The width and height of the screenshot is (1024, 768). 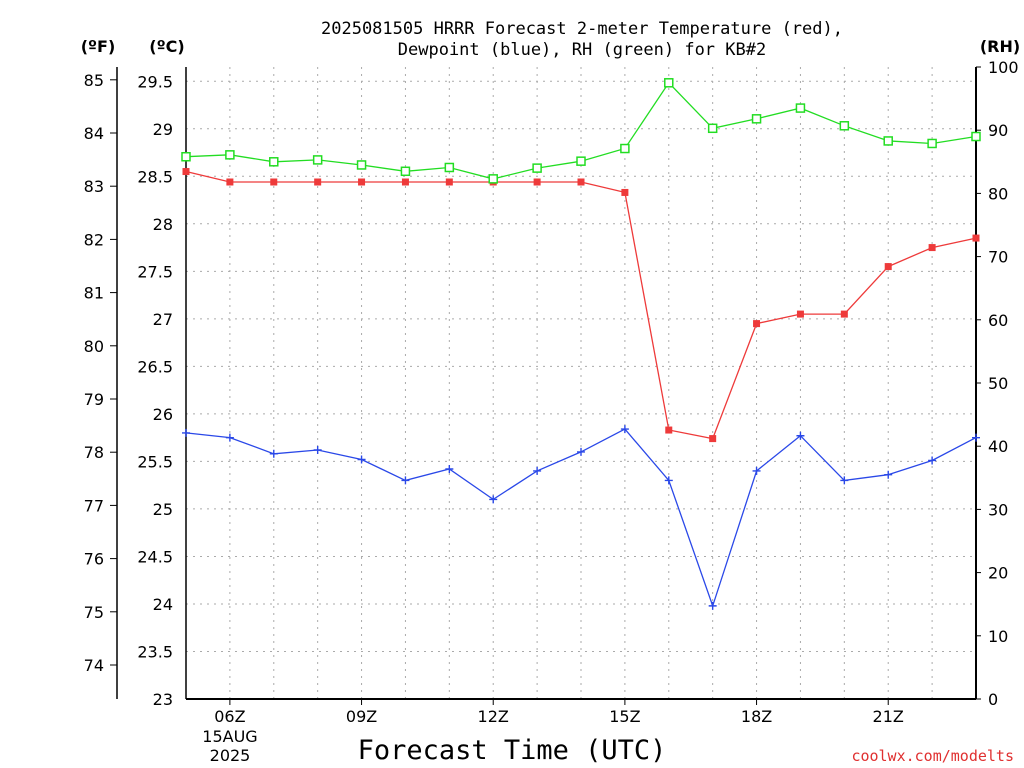 What do you see at coordinates (998, 636) in the screenshot?
I see `rh-tick-label: 10` at bounding box center [998, 636].